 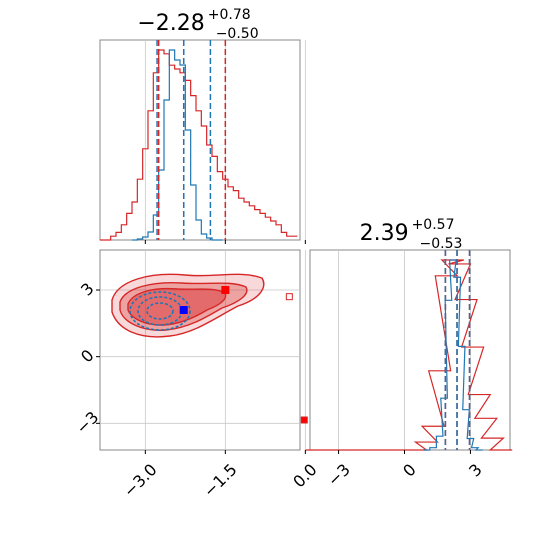 What do you see at coordinates (87, 356) in the screenshot?
I see `joint-y-ticklabel-1: 0` at bounding box center [87, 356].